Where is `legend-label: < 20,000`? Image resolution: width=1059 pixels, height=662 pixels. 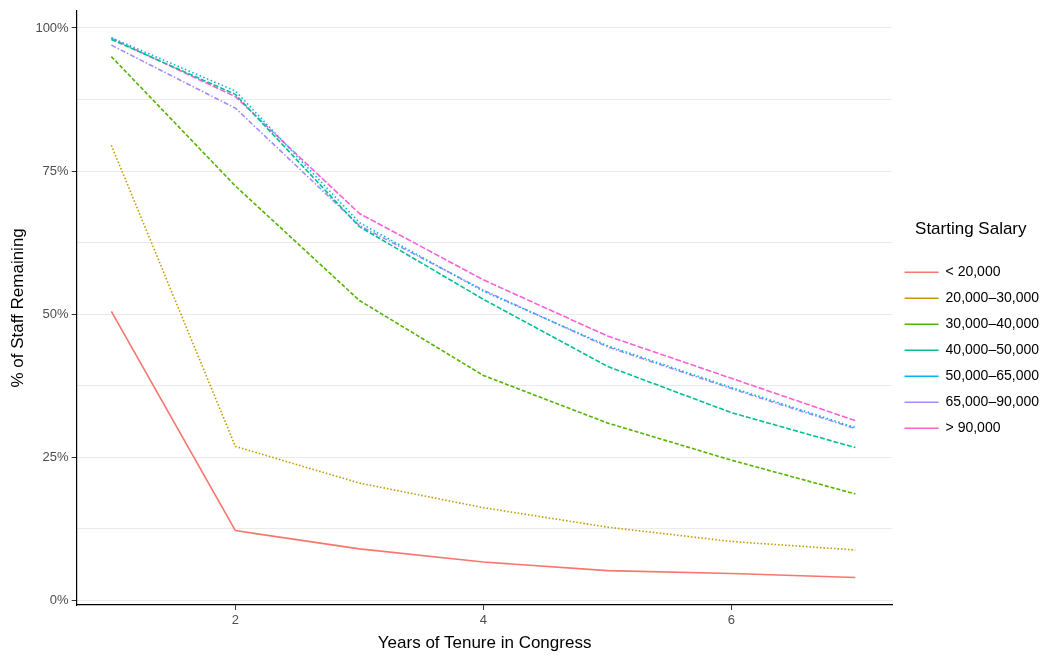
legend-label: < 20,000 is located at coordinates (973, 271).